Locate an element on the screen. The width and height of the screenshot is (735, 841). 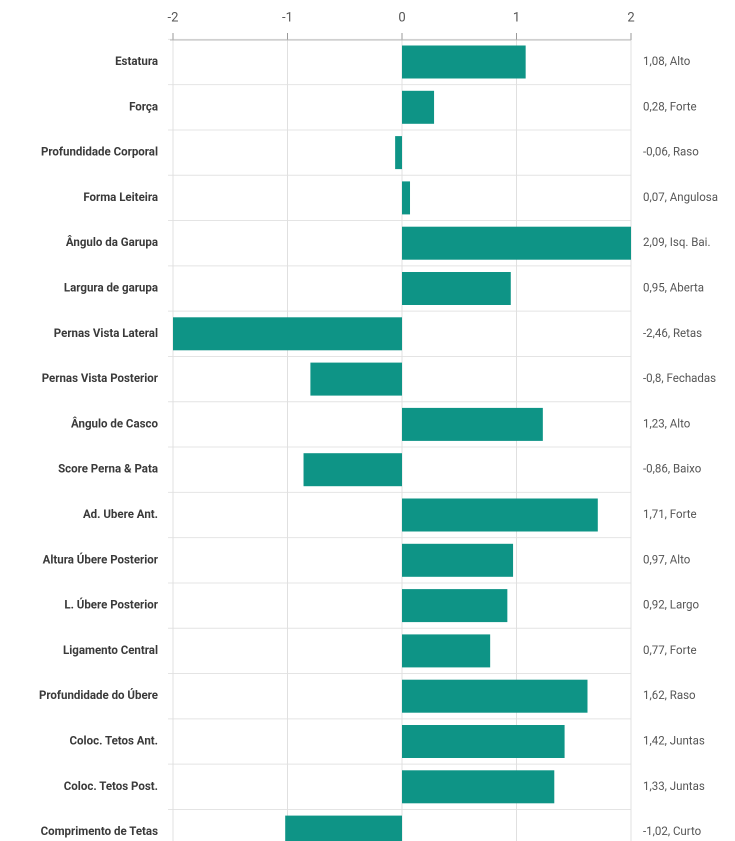
category-label: Coloc. Tetos Post. is located at coordinates (111, 786).